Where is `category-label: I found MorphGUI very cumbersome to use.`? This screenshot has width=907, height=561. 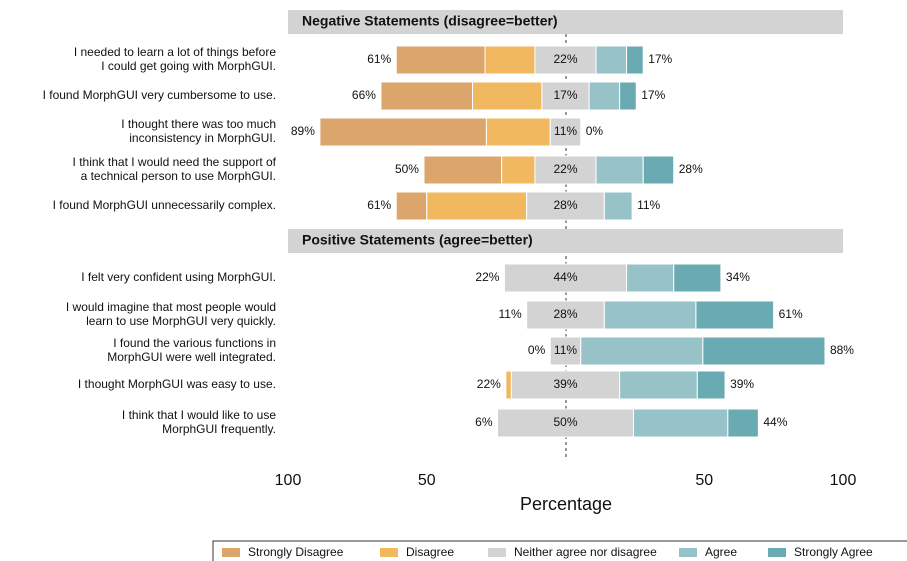 category-label: I found MorphGUI very cumbersome to use. is located at coordinates (159, 95).